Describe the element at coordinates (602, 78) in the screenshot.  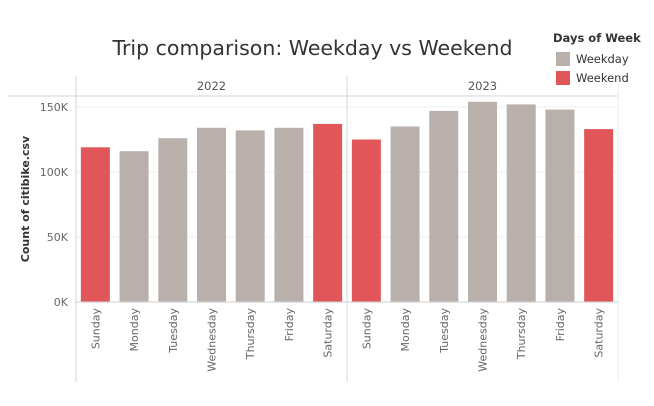
I see `legend-label-weekend: Weekend` at that location.